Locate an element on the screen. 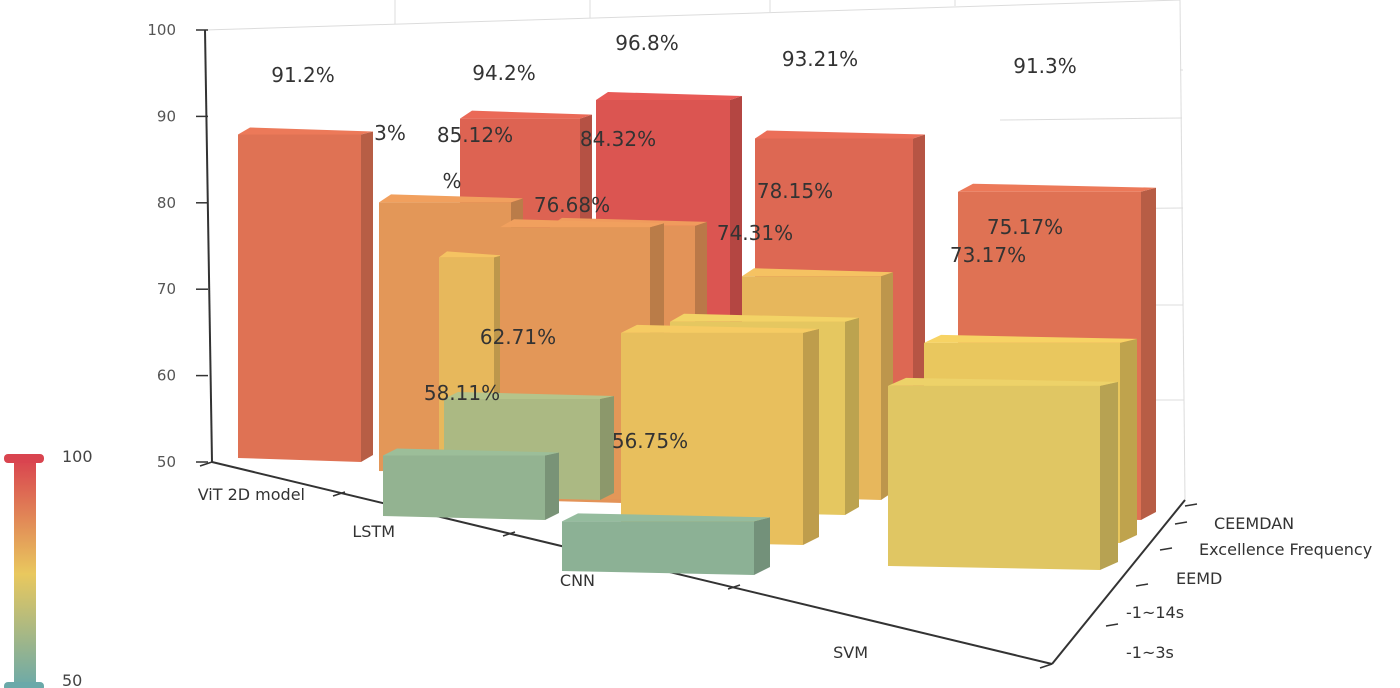 The width and height of the screenshot is (1400, 688). bar-label: 78.15% is located at coordinates (795, 191).